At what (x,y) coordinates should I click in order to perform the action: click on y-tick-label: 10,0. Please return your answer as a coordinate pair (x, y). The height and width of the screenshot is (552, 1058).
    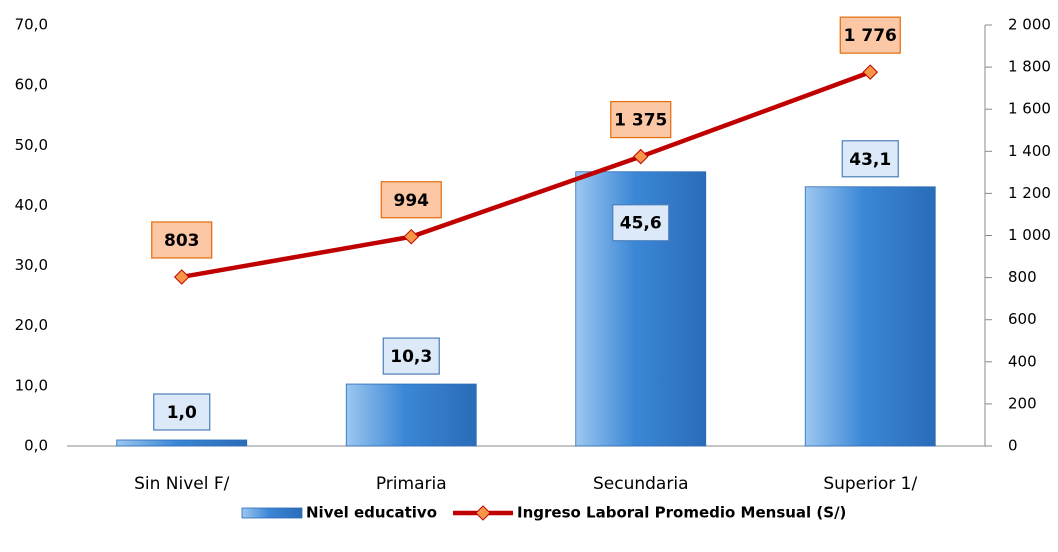
    Looking at the image, I should click on (31, 385).